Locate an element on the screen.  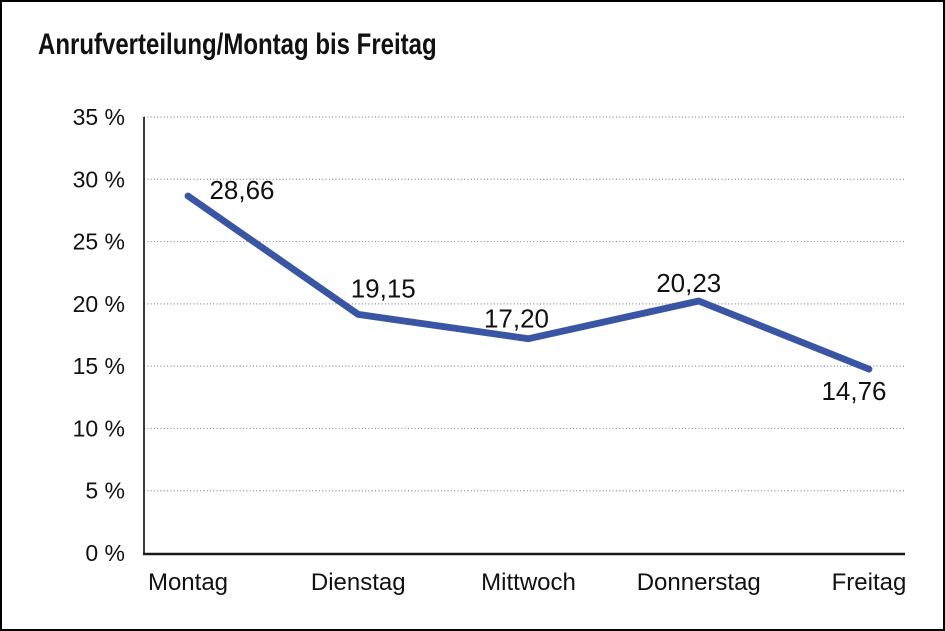
x-axis-label: Donnerstag is located at coordinates (699, 582).